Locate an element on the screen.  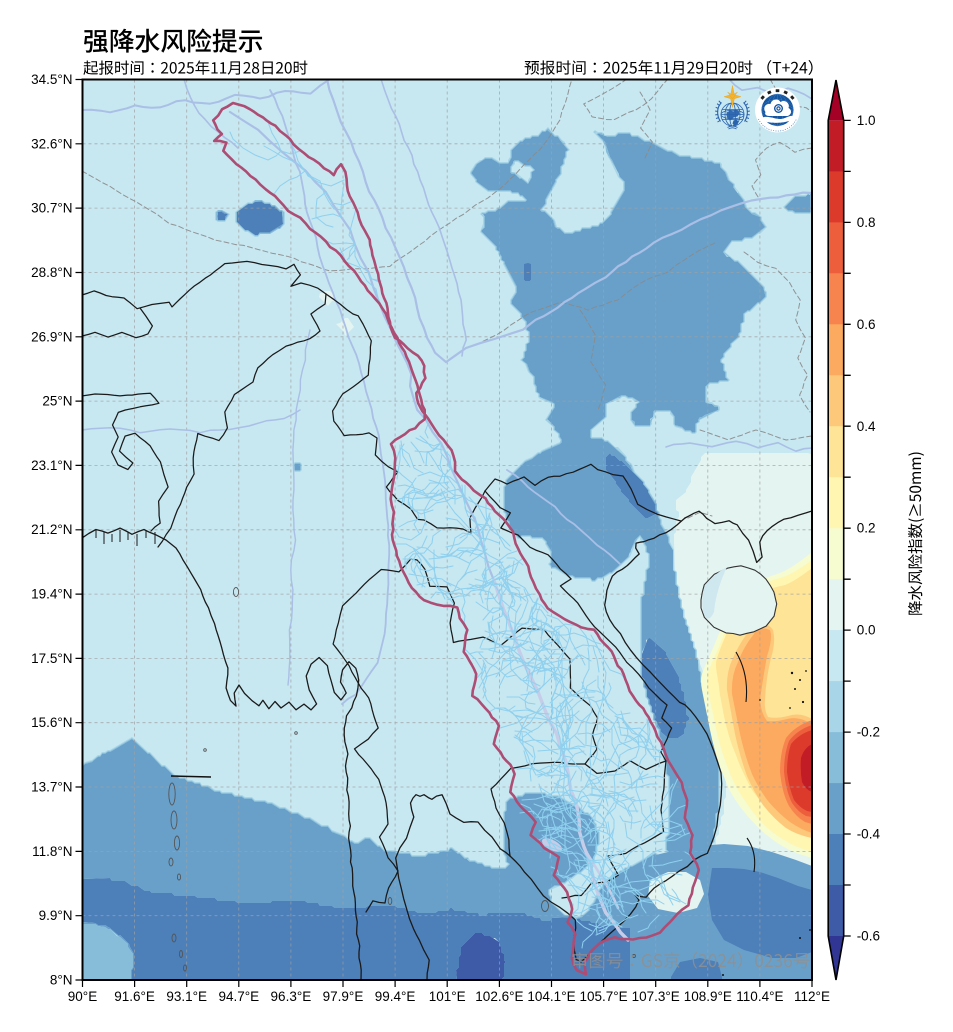
svg-text: 21.2°N is located at coordinates (51, 529).